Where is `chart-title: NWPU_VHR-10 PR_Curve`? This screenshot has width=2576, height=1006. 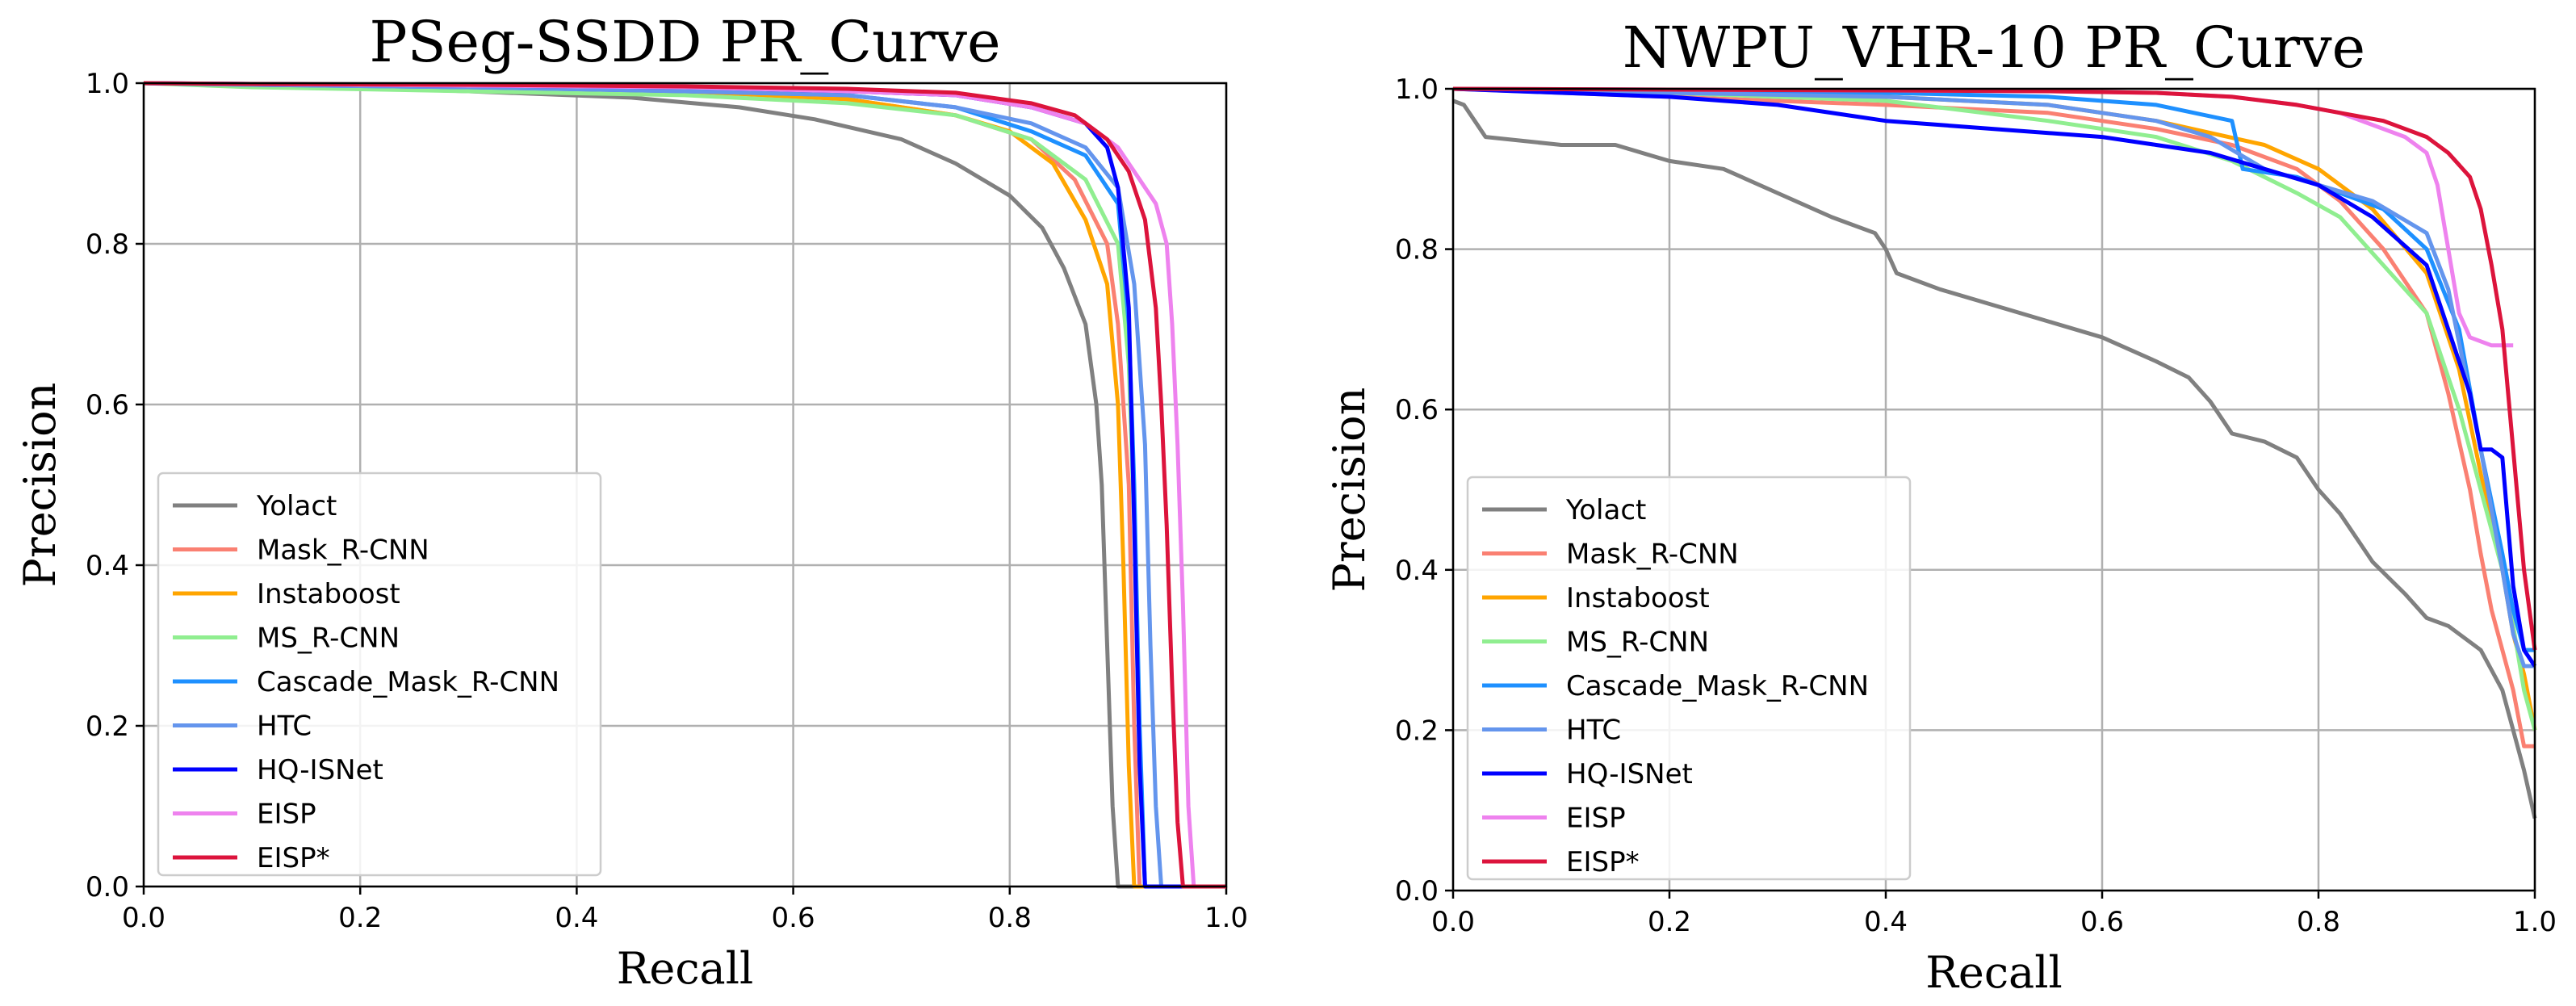
chart-title: NWPU_VHR-10 PR_Curve is located at coordinates (1994, 48).